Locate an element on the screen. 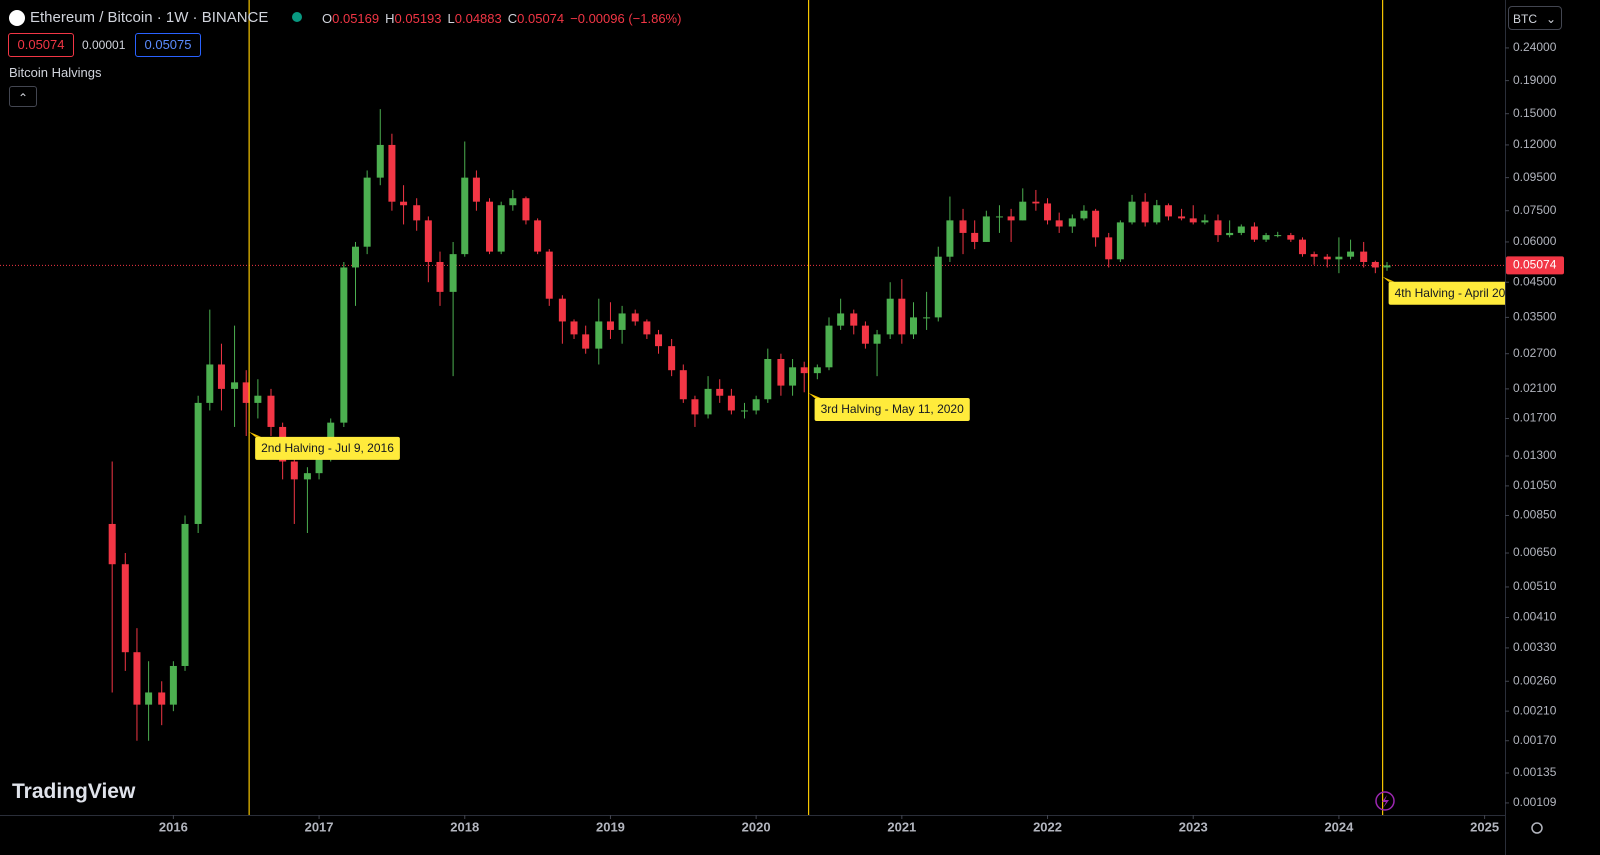 The width and height of the screenshot is (1600, 855). last-price-label: 0.05074 is located at coordinates (1535, 265).